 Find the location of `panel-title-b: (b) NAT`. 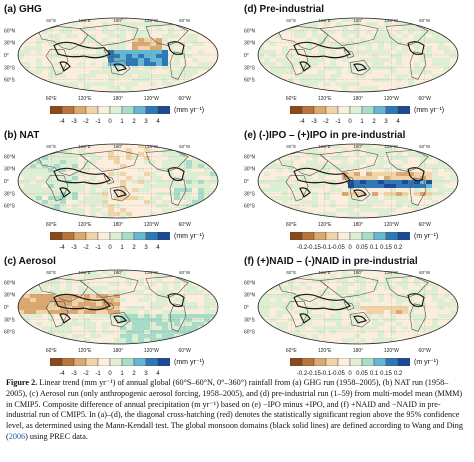

panel-title-b: (b) NAT is located at coordinates (22, 135).